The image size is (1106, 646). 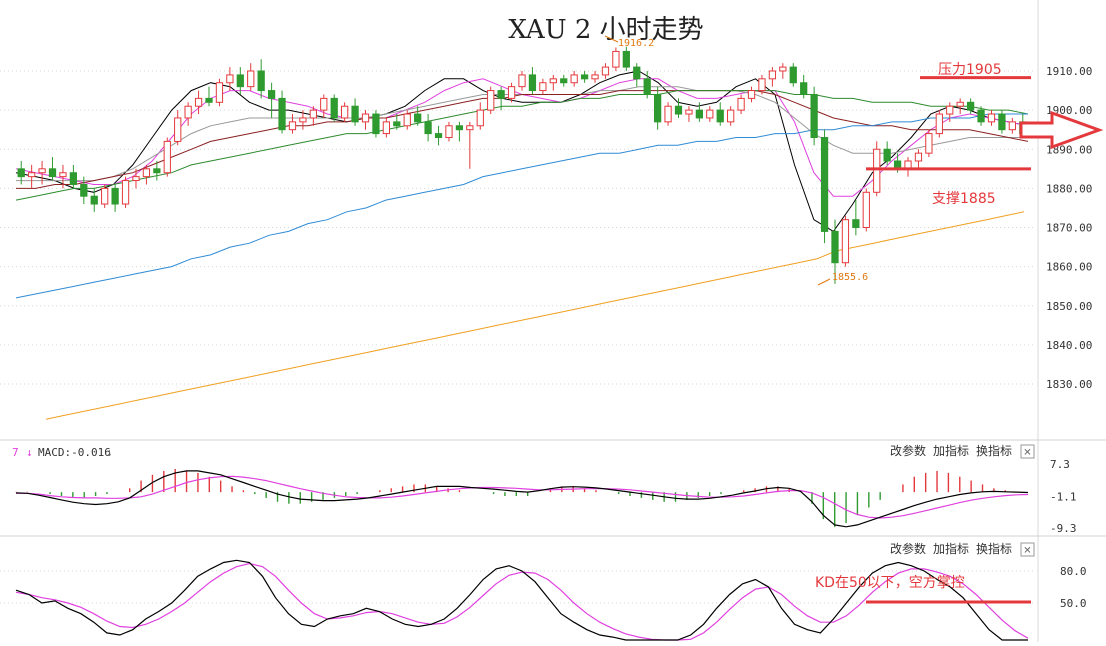 I want to click on kd-toolbar: 改参数 加指标 换指标 ✕, so click(x=962, y=549).